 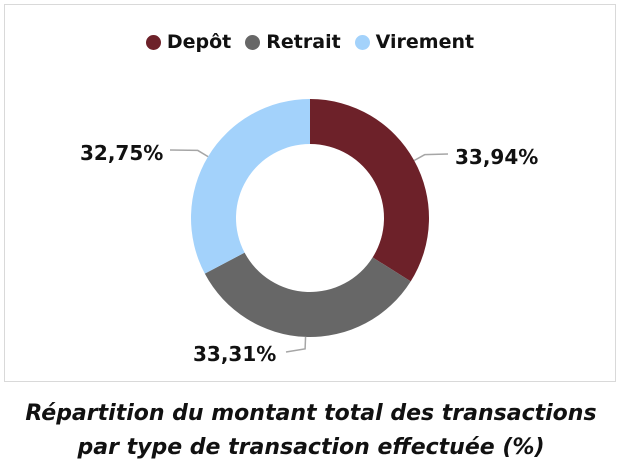 What do you see at coordinates (311, 447) in the screenshot?
I see `caption-line-2: par type de transaction effectuée (%)` at bounding box center [311, 447].